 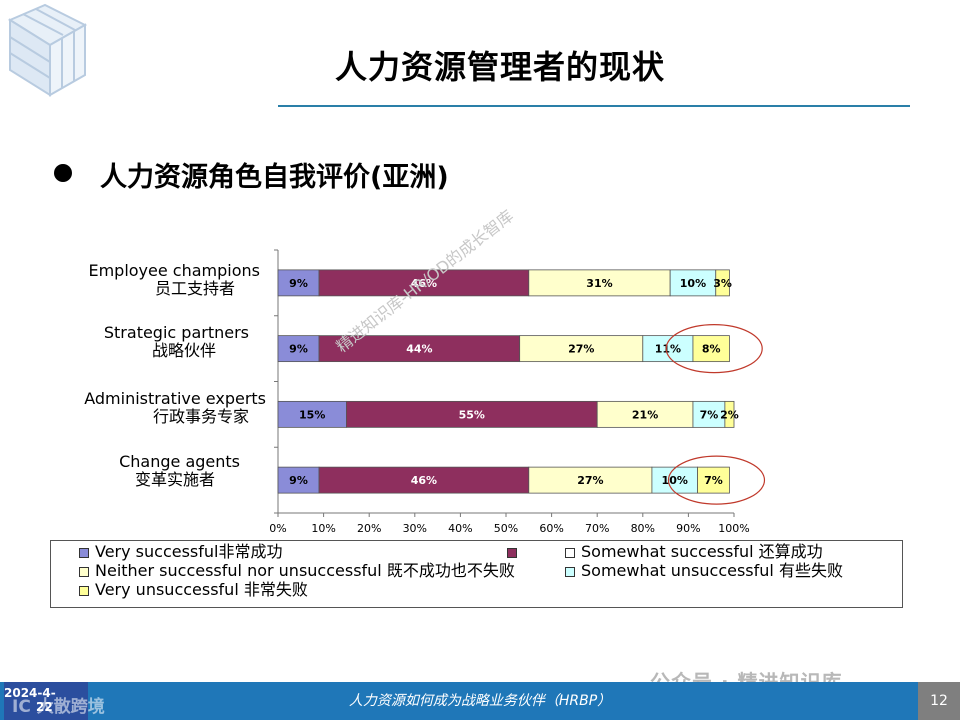 I want to click on legend-item-0: Very successful非常成功, so click(x=181, y=552).